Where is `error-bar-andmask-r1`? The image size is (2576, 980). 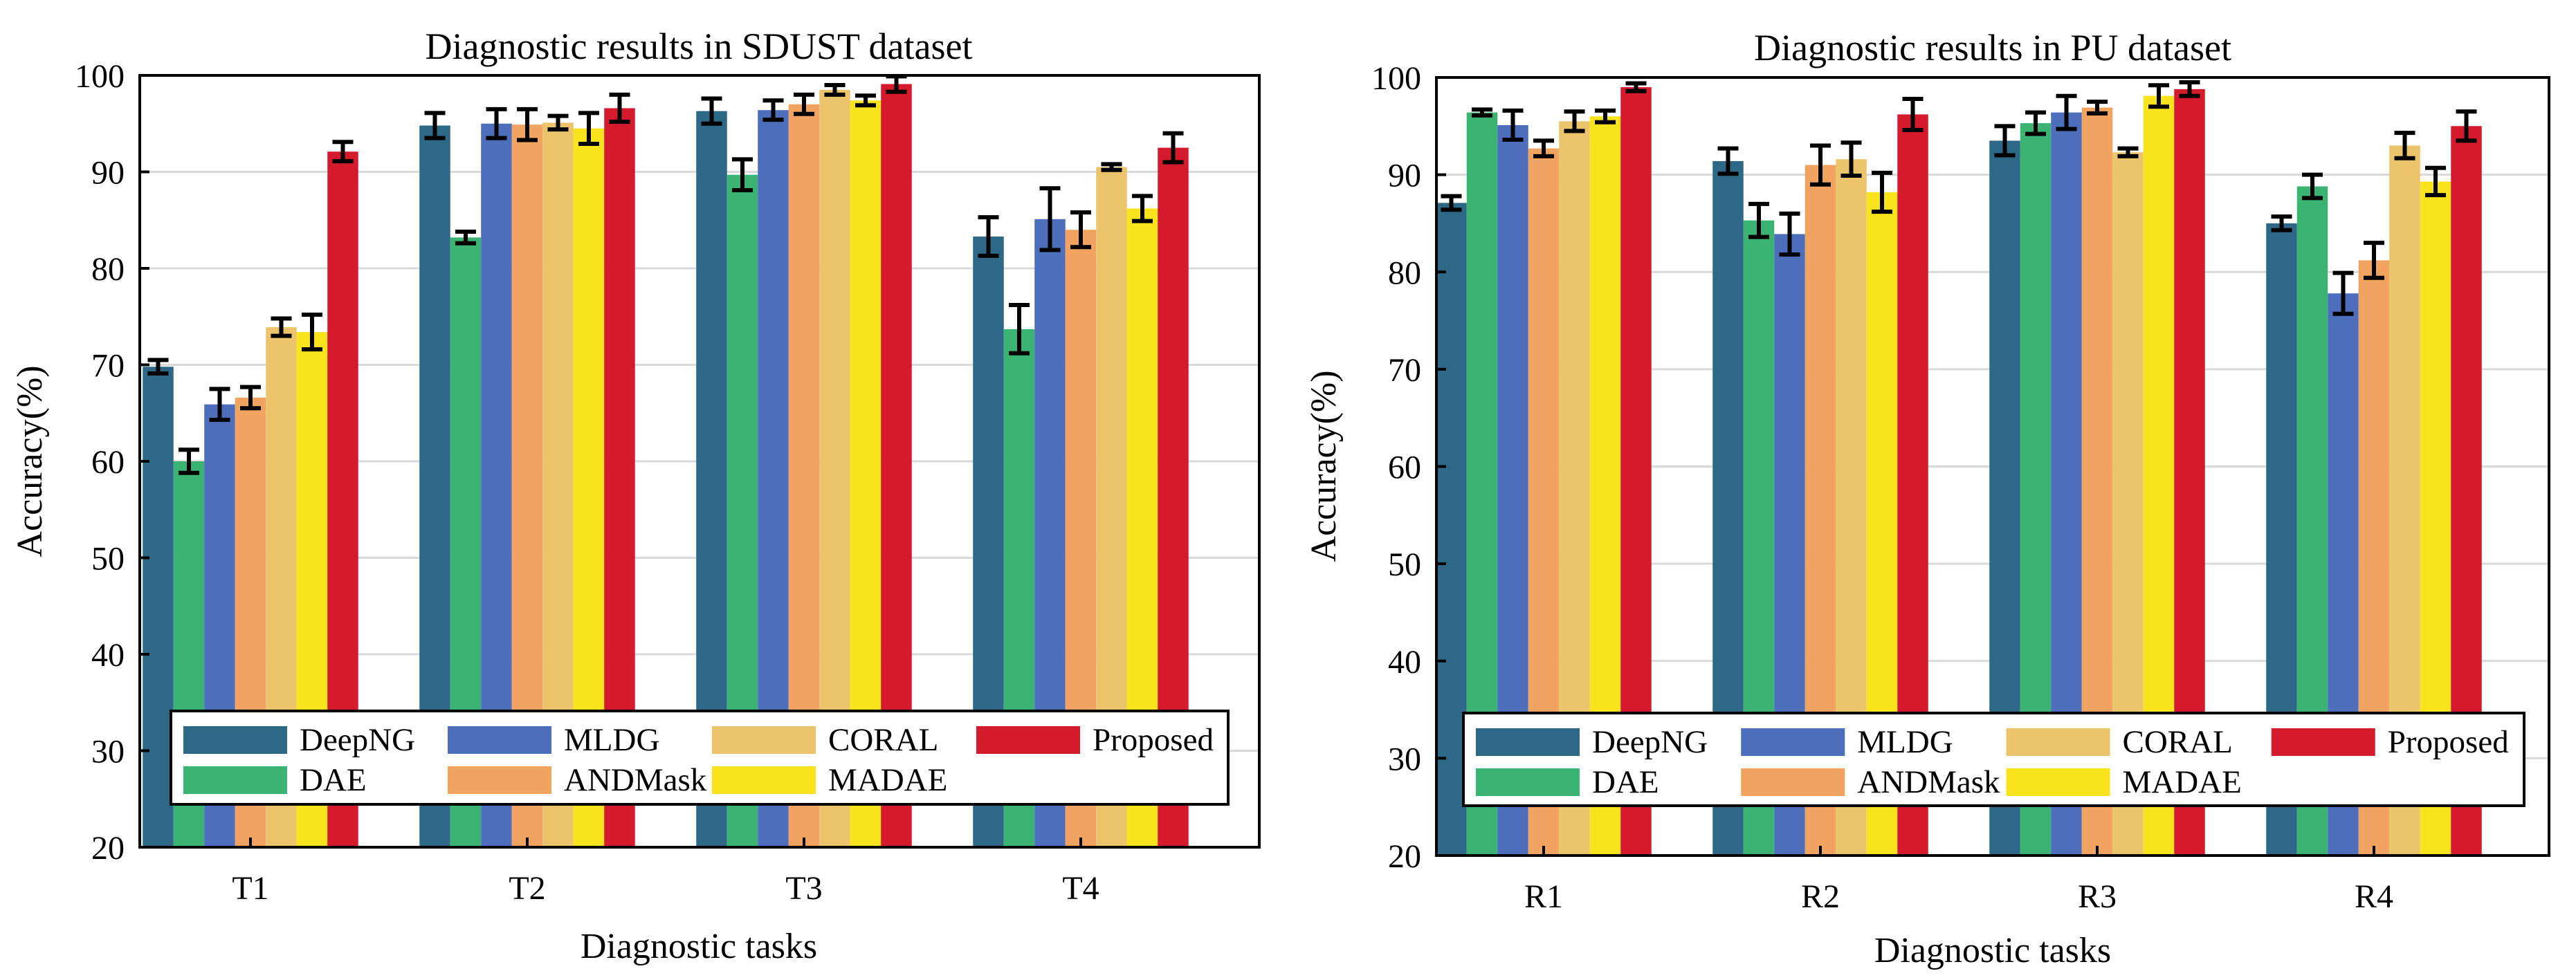 error-bar-andmask-r1 is located at coordinates (1544, 148).